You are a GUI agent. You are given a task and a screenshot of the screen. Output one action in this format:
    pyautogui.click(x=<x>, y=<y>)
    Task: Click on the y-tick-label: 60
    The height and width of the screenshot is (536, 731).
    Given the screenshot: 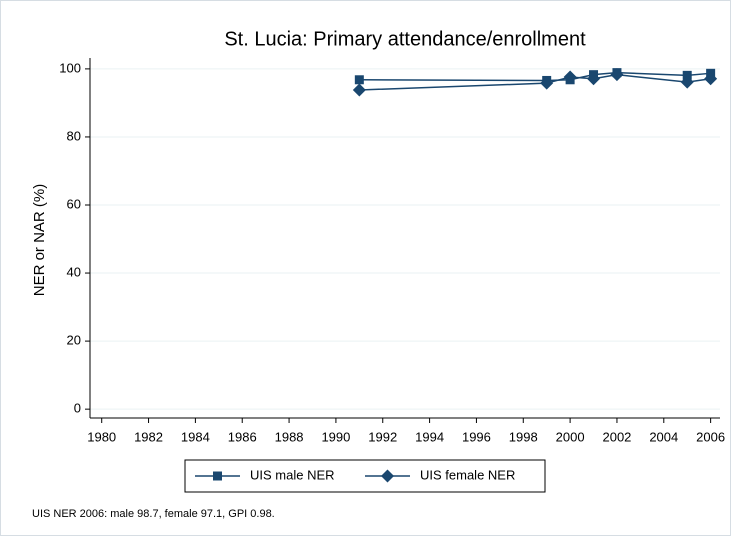 What is the action you would take?
    pyautogui.click(x=74, y=203)
    